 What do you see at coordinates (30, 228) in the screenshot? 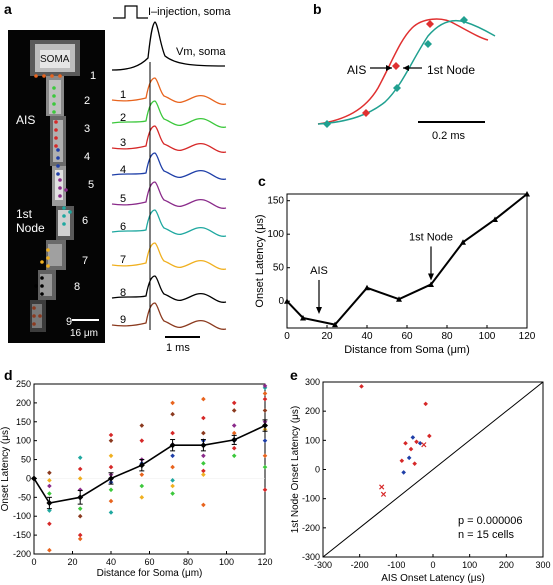
I see `node-label-line2: Node` at bounding box center [30, 228].